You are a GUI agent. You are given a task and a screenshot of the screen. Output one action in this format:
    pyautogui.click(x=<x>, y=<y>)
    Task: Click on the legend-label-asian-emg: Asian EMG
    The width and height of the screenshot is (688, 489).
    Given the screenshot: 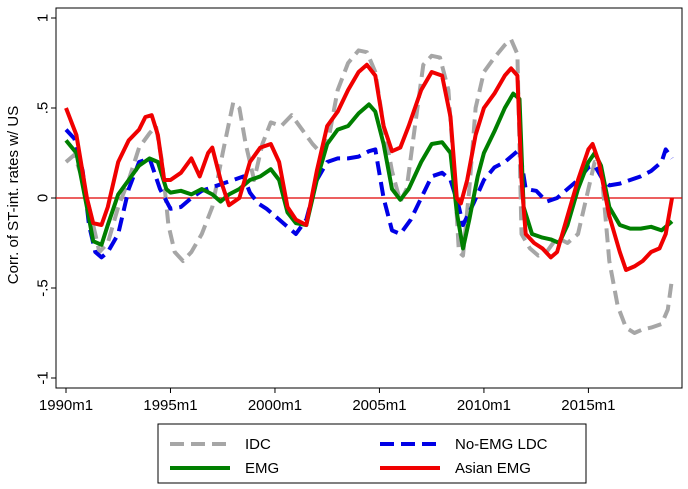 What is the action you would take?
    pyautogui.click(x=493, y=468)
    